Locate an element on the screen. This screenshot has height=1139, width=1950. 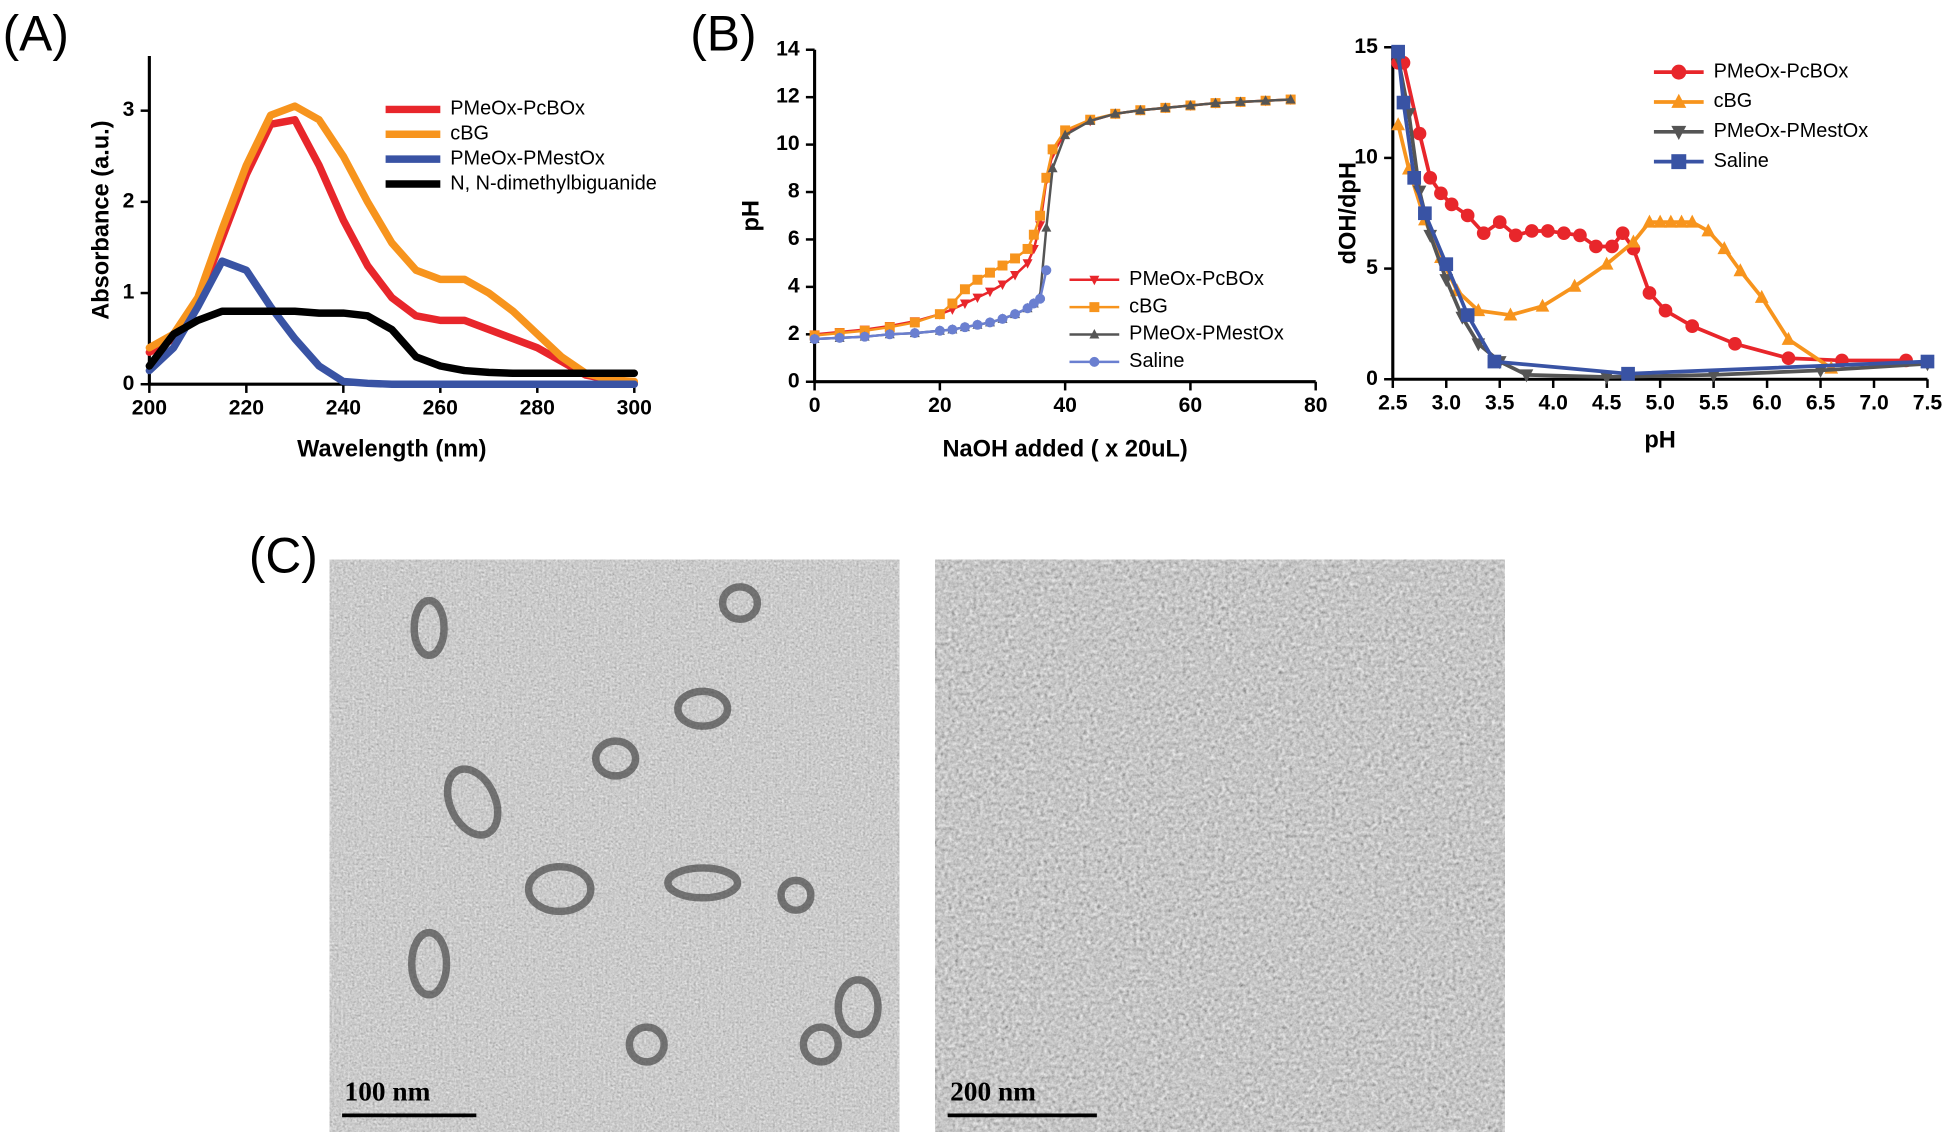
x-tick-label: 5.0 is located at coordinates (1659, 403).